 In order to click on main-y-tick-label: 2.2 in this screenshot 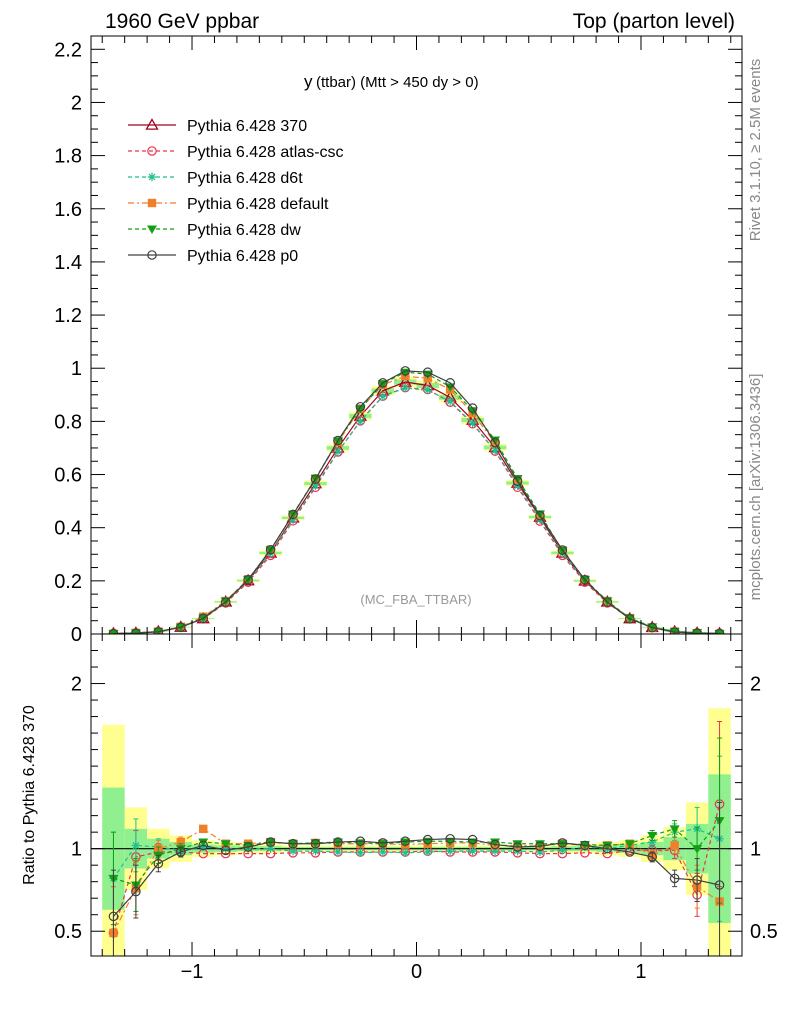, I will do `click(68, 50)`.